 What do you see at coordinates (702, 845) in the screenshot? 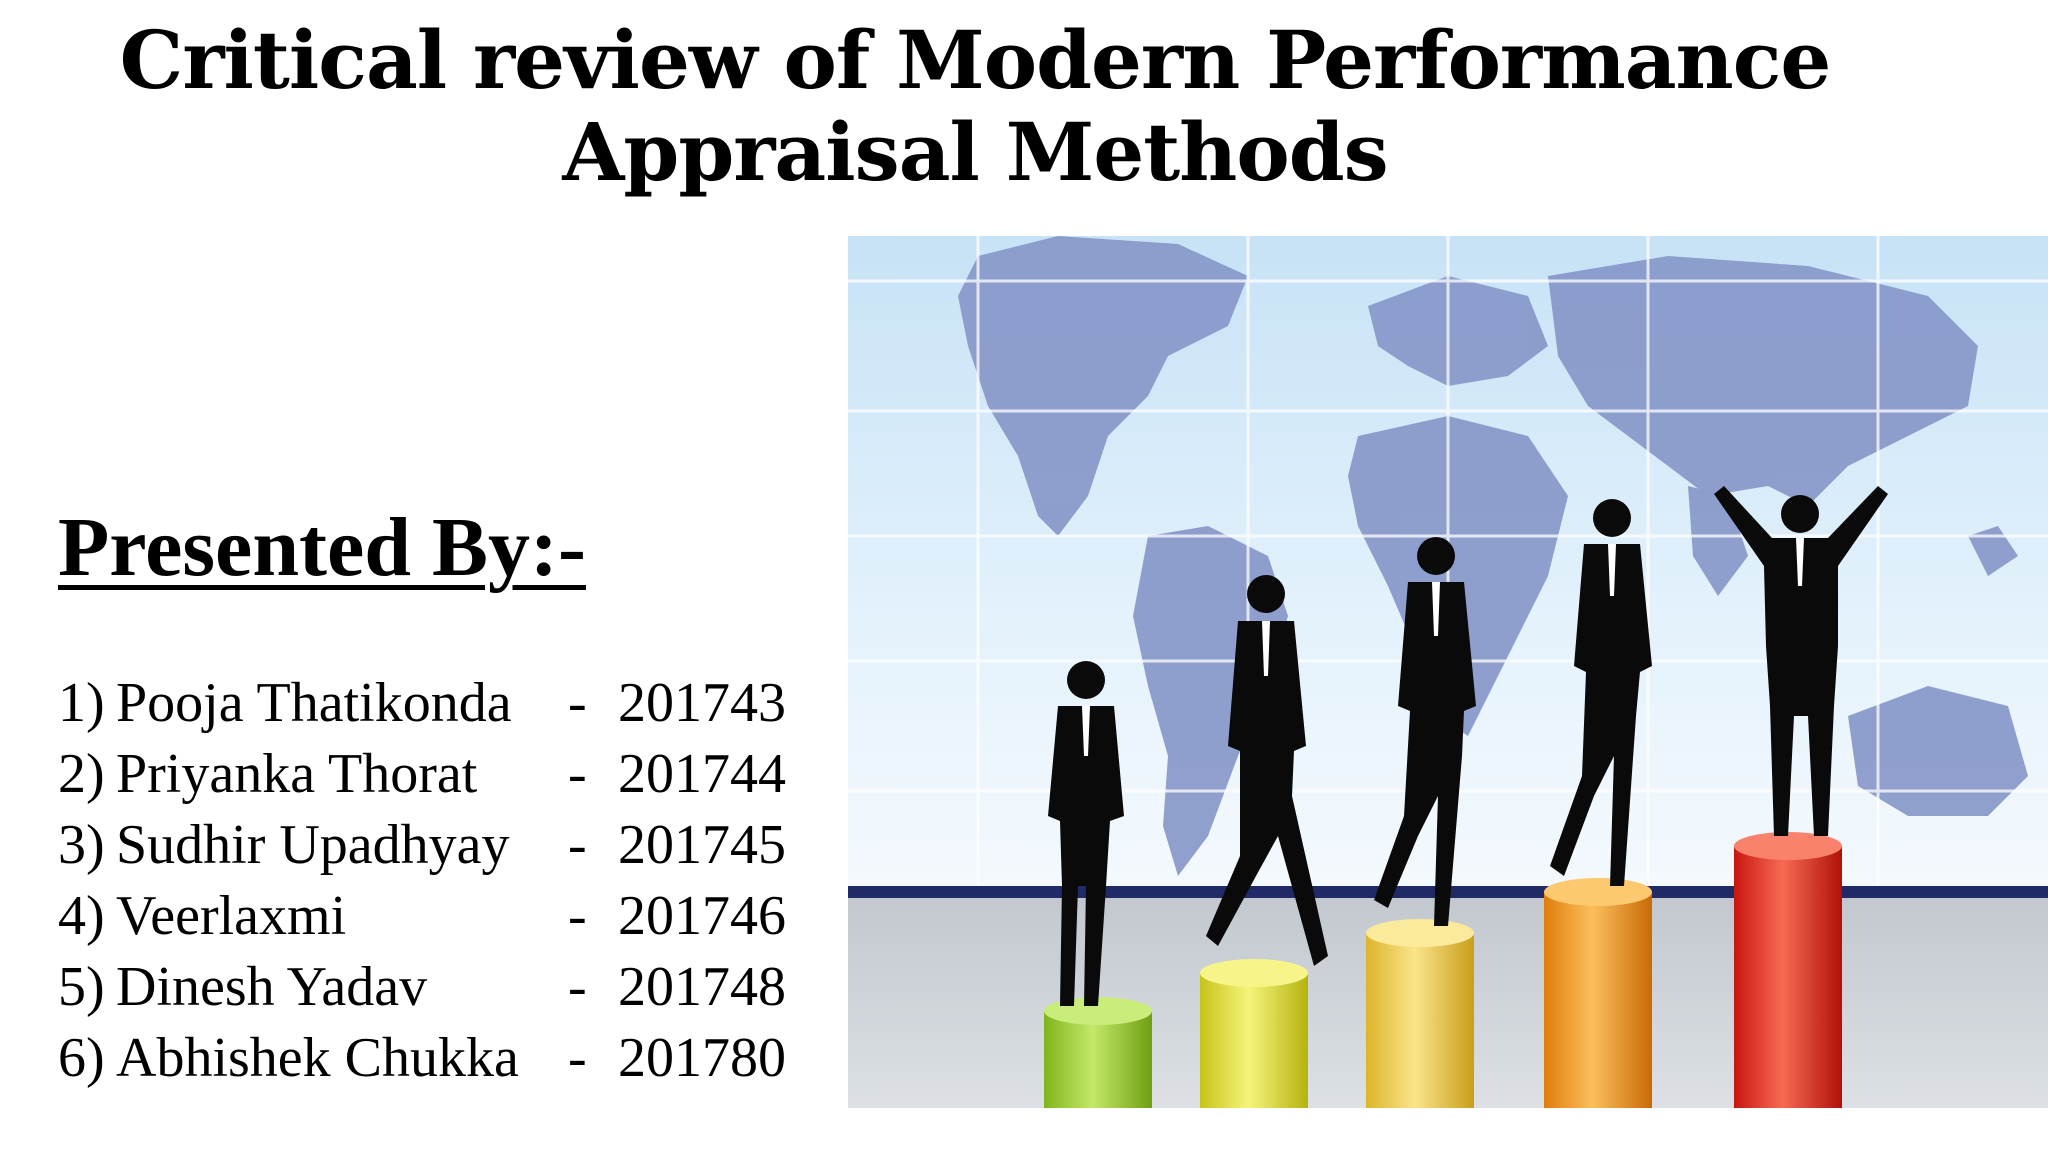
I see `roll-number: 201745` at bounding box center [702, 845].